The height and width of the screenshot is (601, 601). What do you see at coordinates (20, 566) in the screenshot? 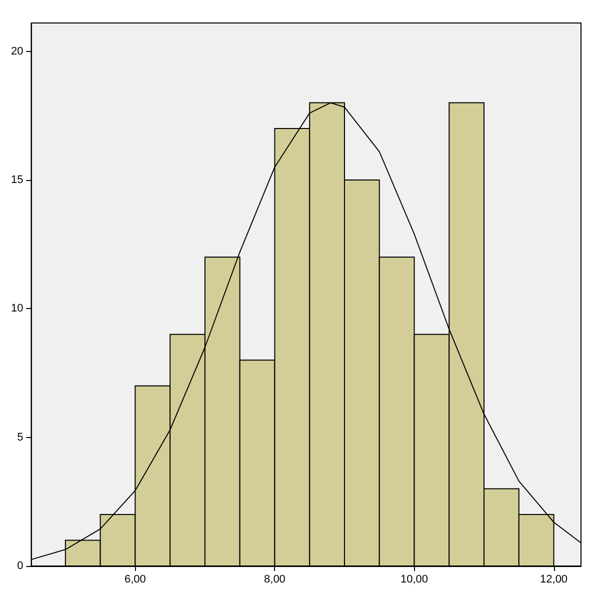
I see `y-tick-label: 0` at bounding box center [20, 566].